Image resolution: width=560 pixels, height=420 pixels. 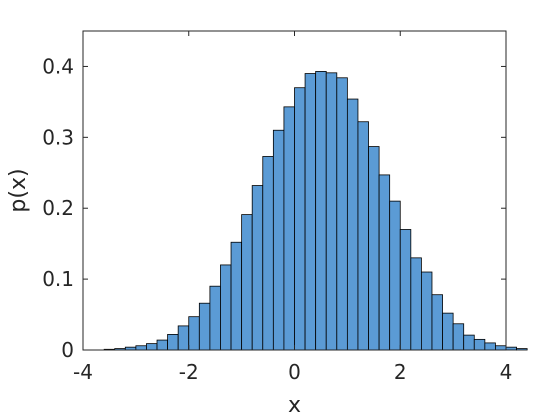 What do you see at coordinates (58, 66) in the screenshot?
I see `y-tick-label: 0.4` at bounding box center [58, 66].